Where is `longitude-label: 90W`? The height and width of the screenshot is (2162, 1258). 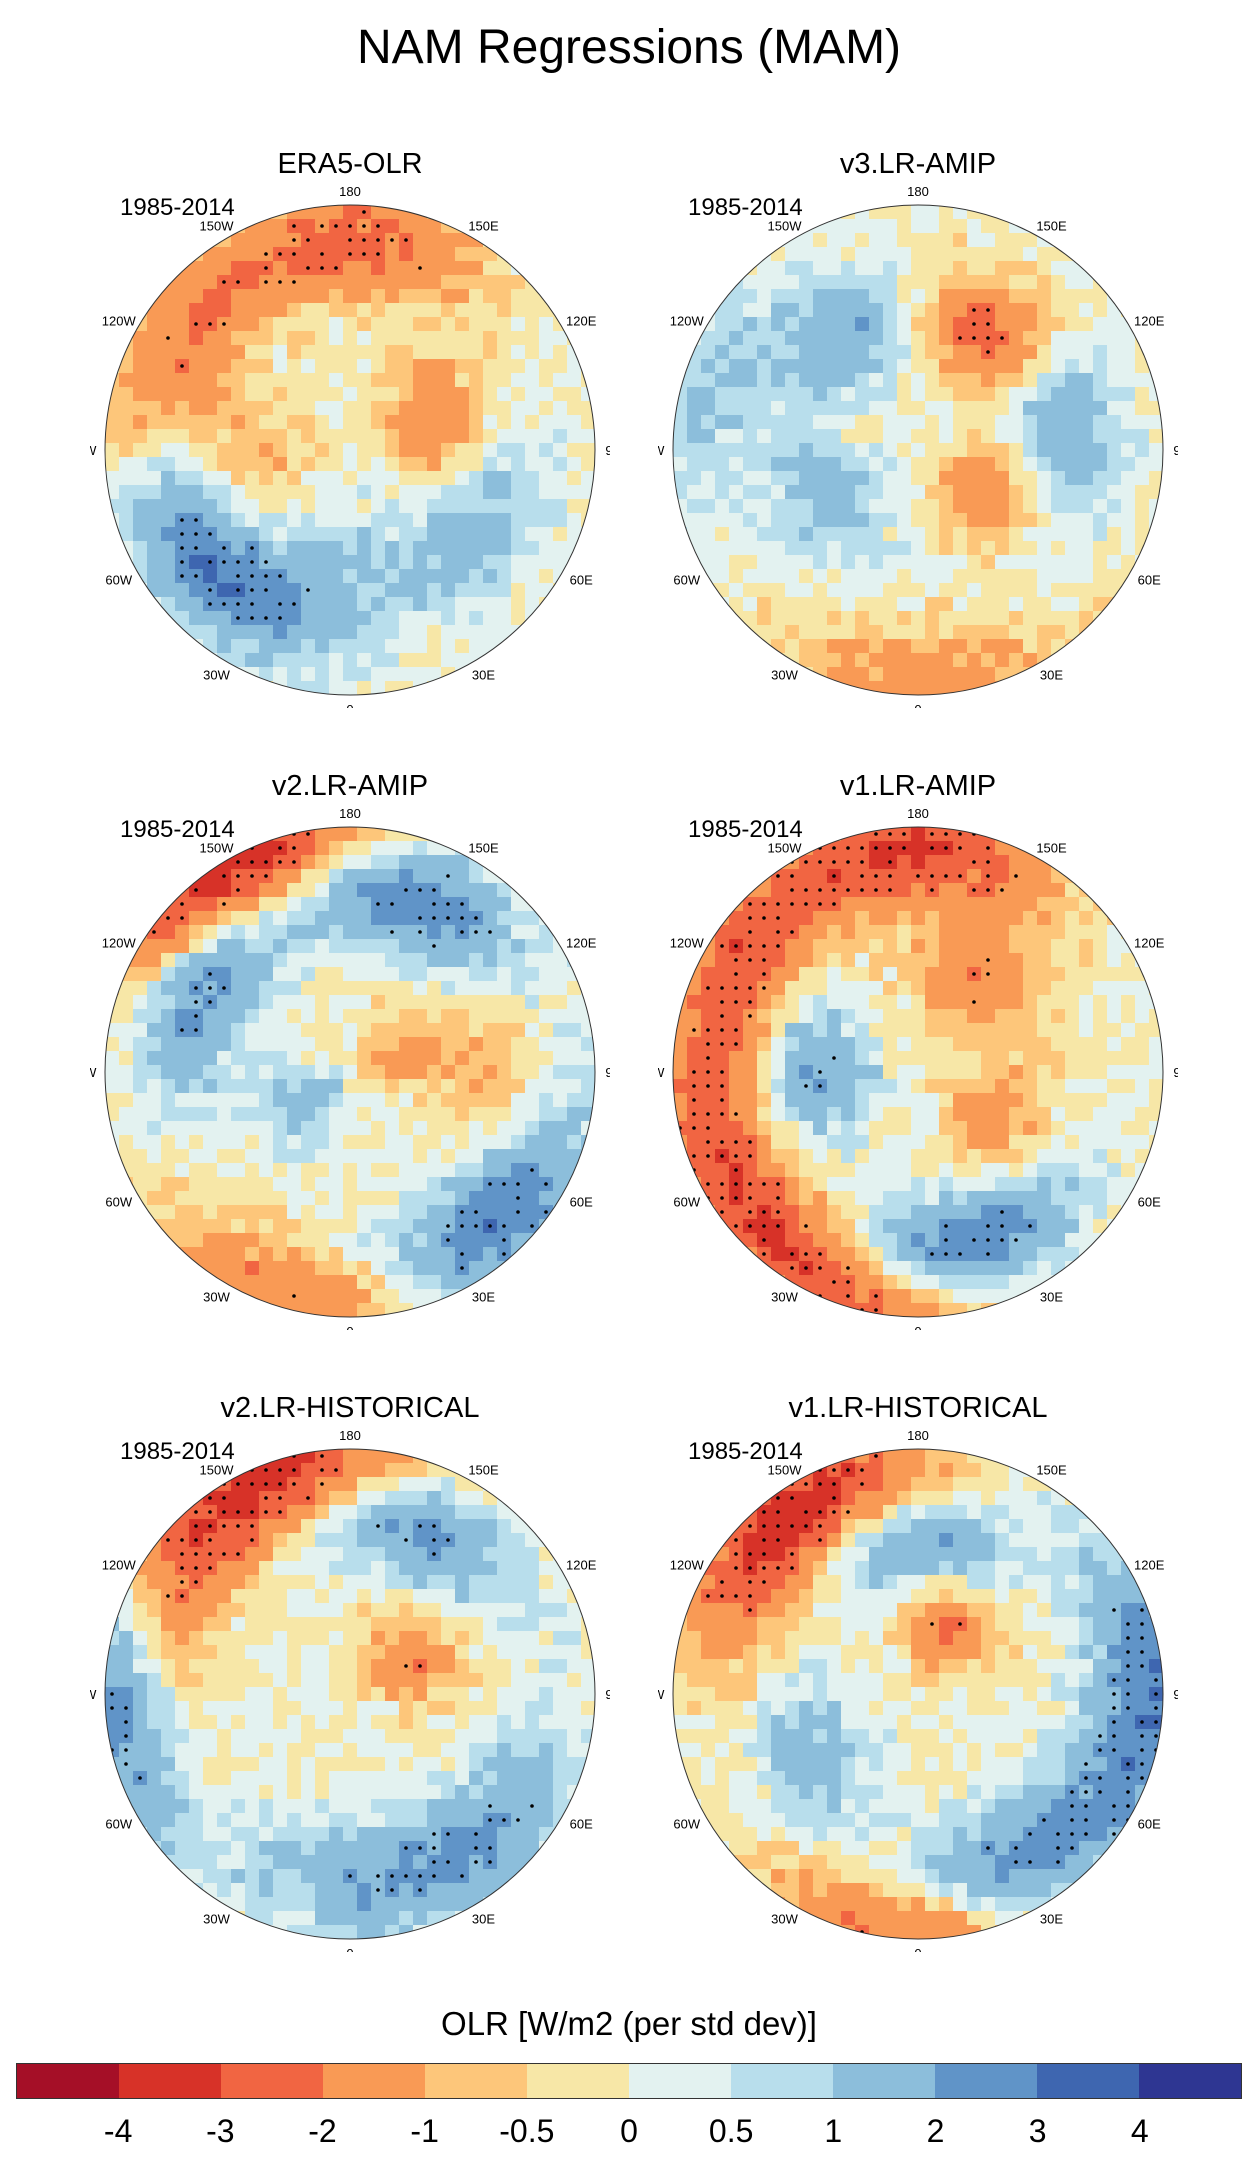 longitude-label: 90W is located at coordinates (661, 1694).